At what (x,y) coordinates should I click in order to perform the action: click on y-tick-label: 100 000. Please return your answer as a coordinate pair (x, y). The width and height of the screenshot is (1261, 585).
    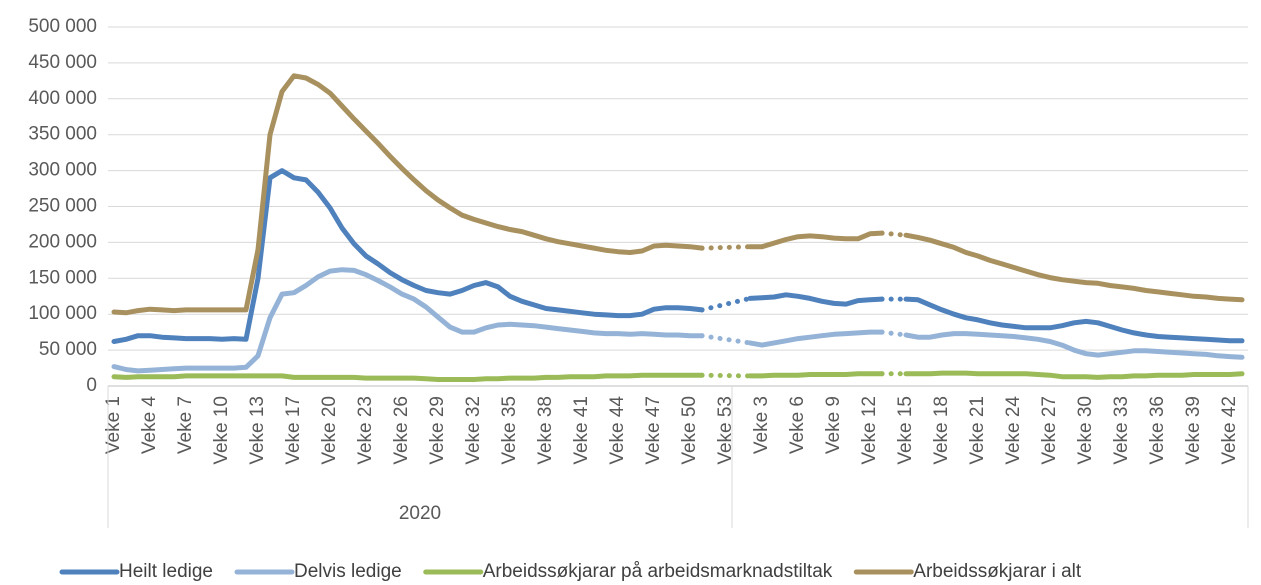
    Looking at the image, I should click on (62, 313).